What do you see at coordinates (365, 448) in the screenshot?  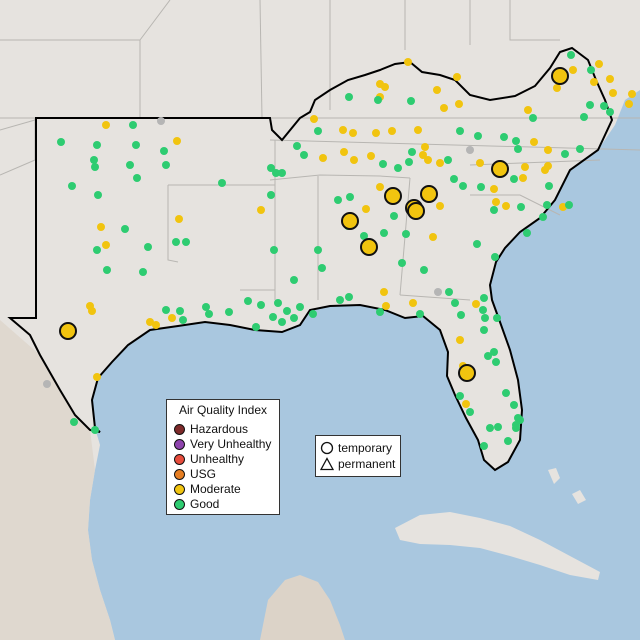 I see `legend-label-temporary: temporary` at bounding box center [365, 448].